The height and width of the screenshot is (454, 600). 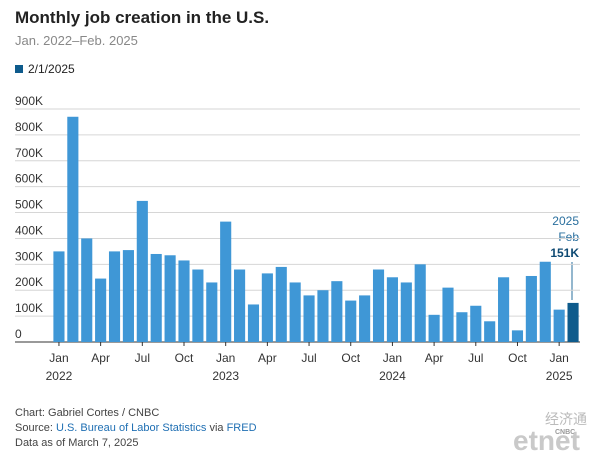 I want to click on annotation: Feb, so click(x=568, y=237).